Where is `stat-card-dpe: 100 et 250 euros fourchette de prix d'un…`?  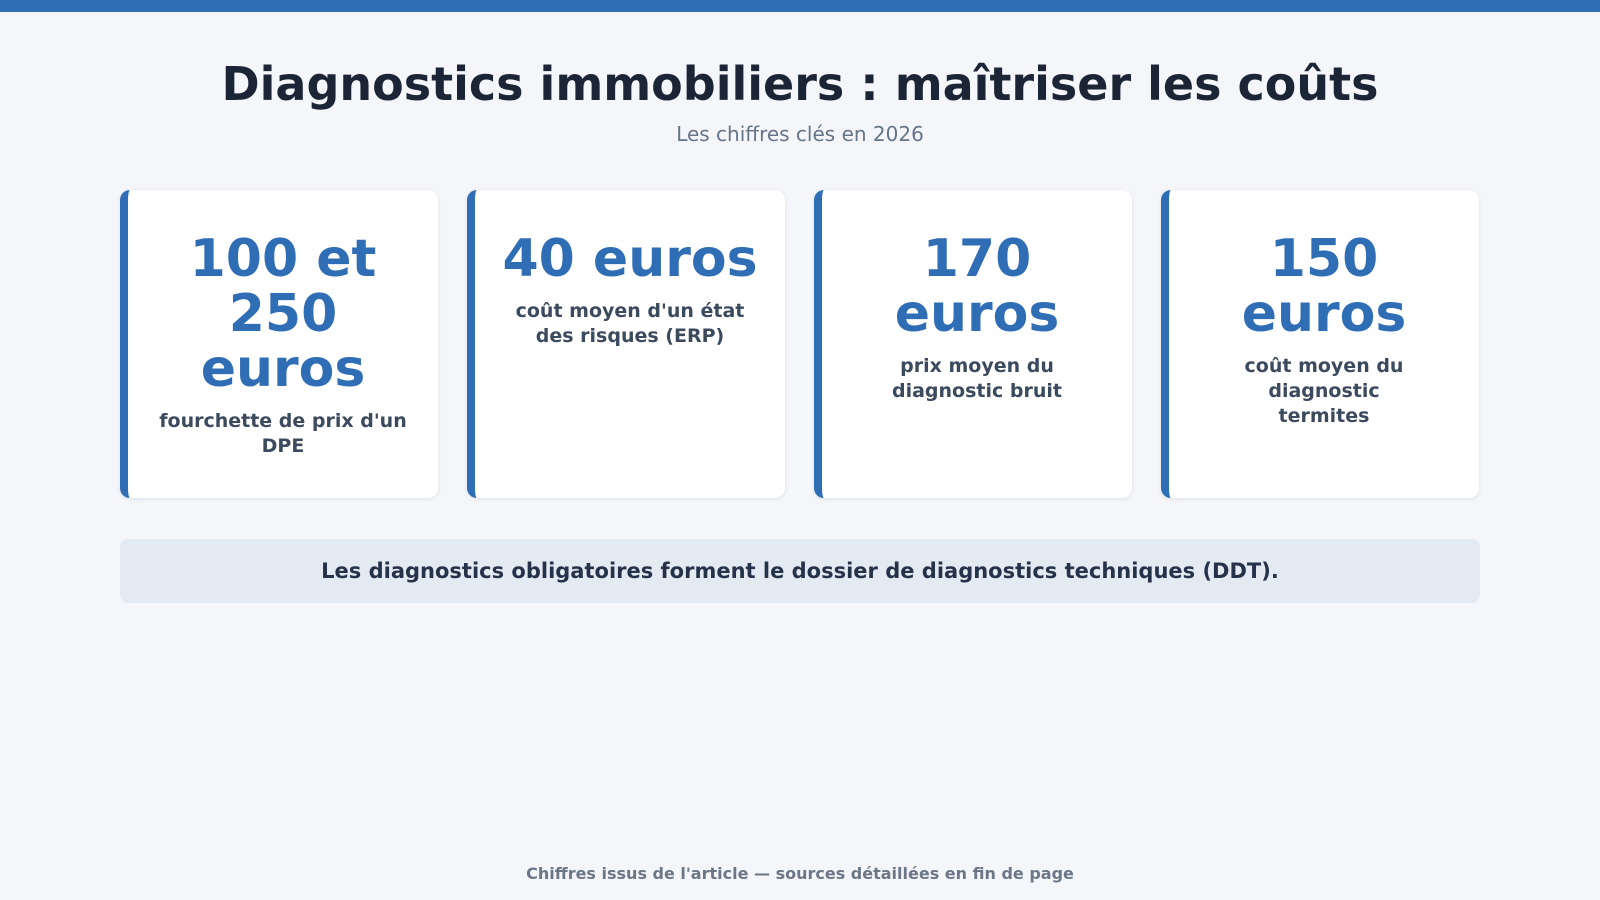 stat-card-dpe: 100 et 250 euros fourchette de prix d'un… is located at coordinates (279, 344).